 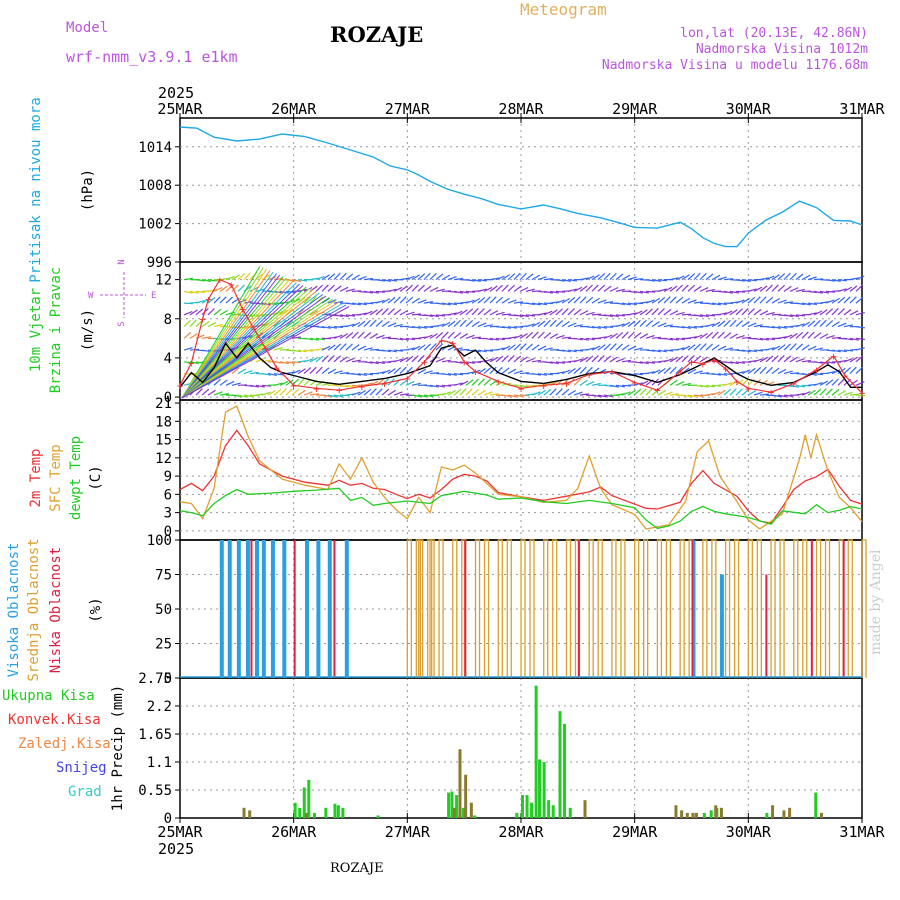 What do you see at coordinates (81, 768) in the screenshot?
I see `precip-legend-3: Snijeg` at bounding box center [81, 768].